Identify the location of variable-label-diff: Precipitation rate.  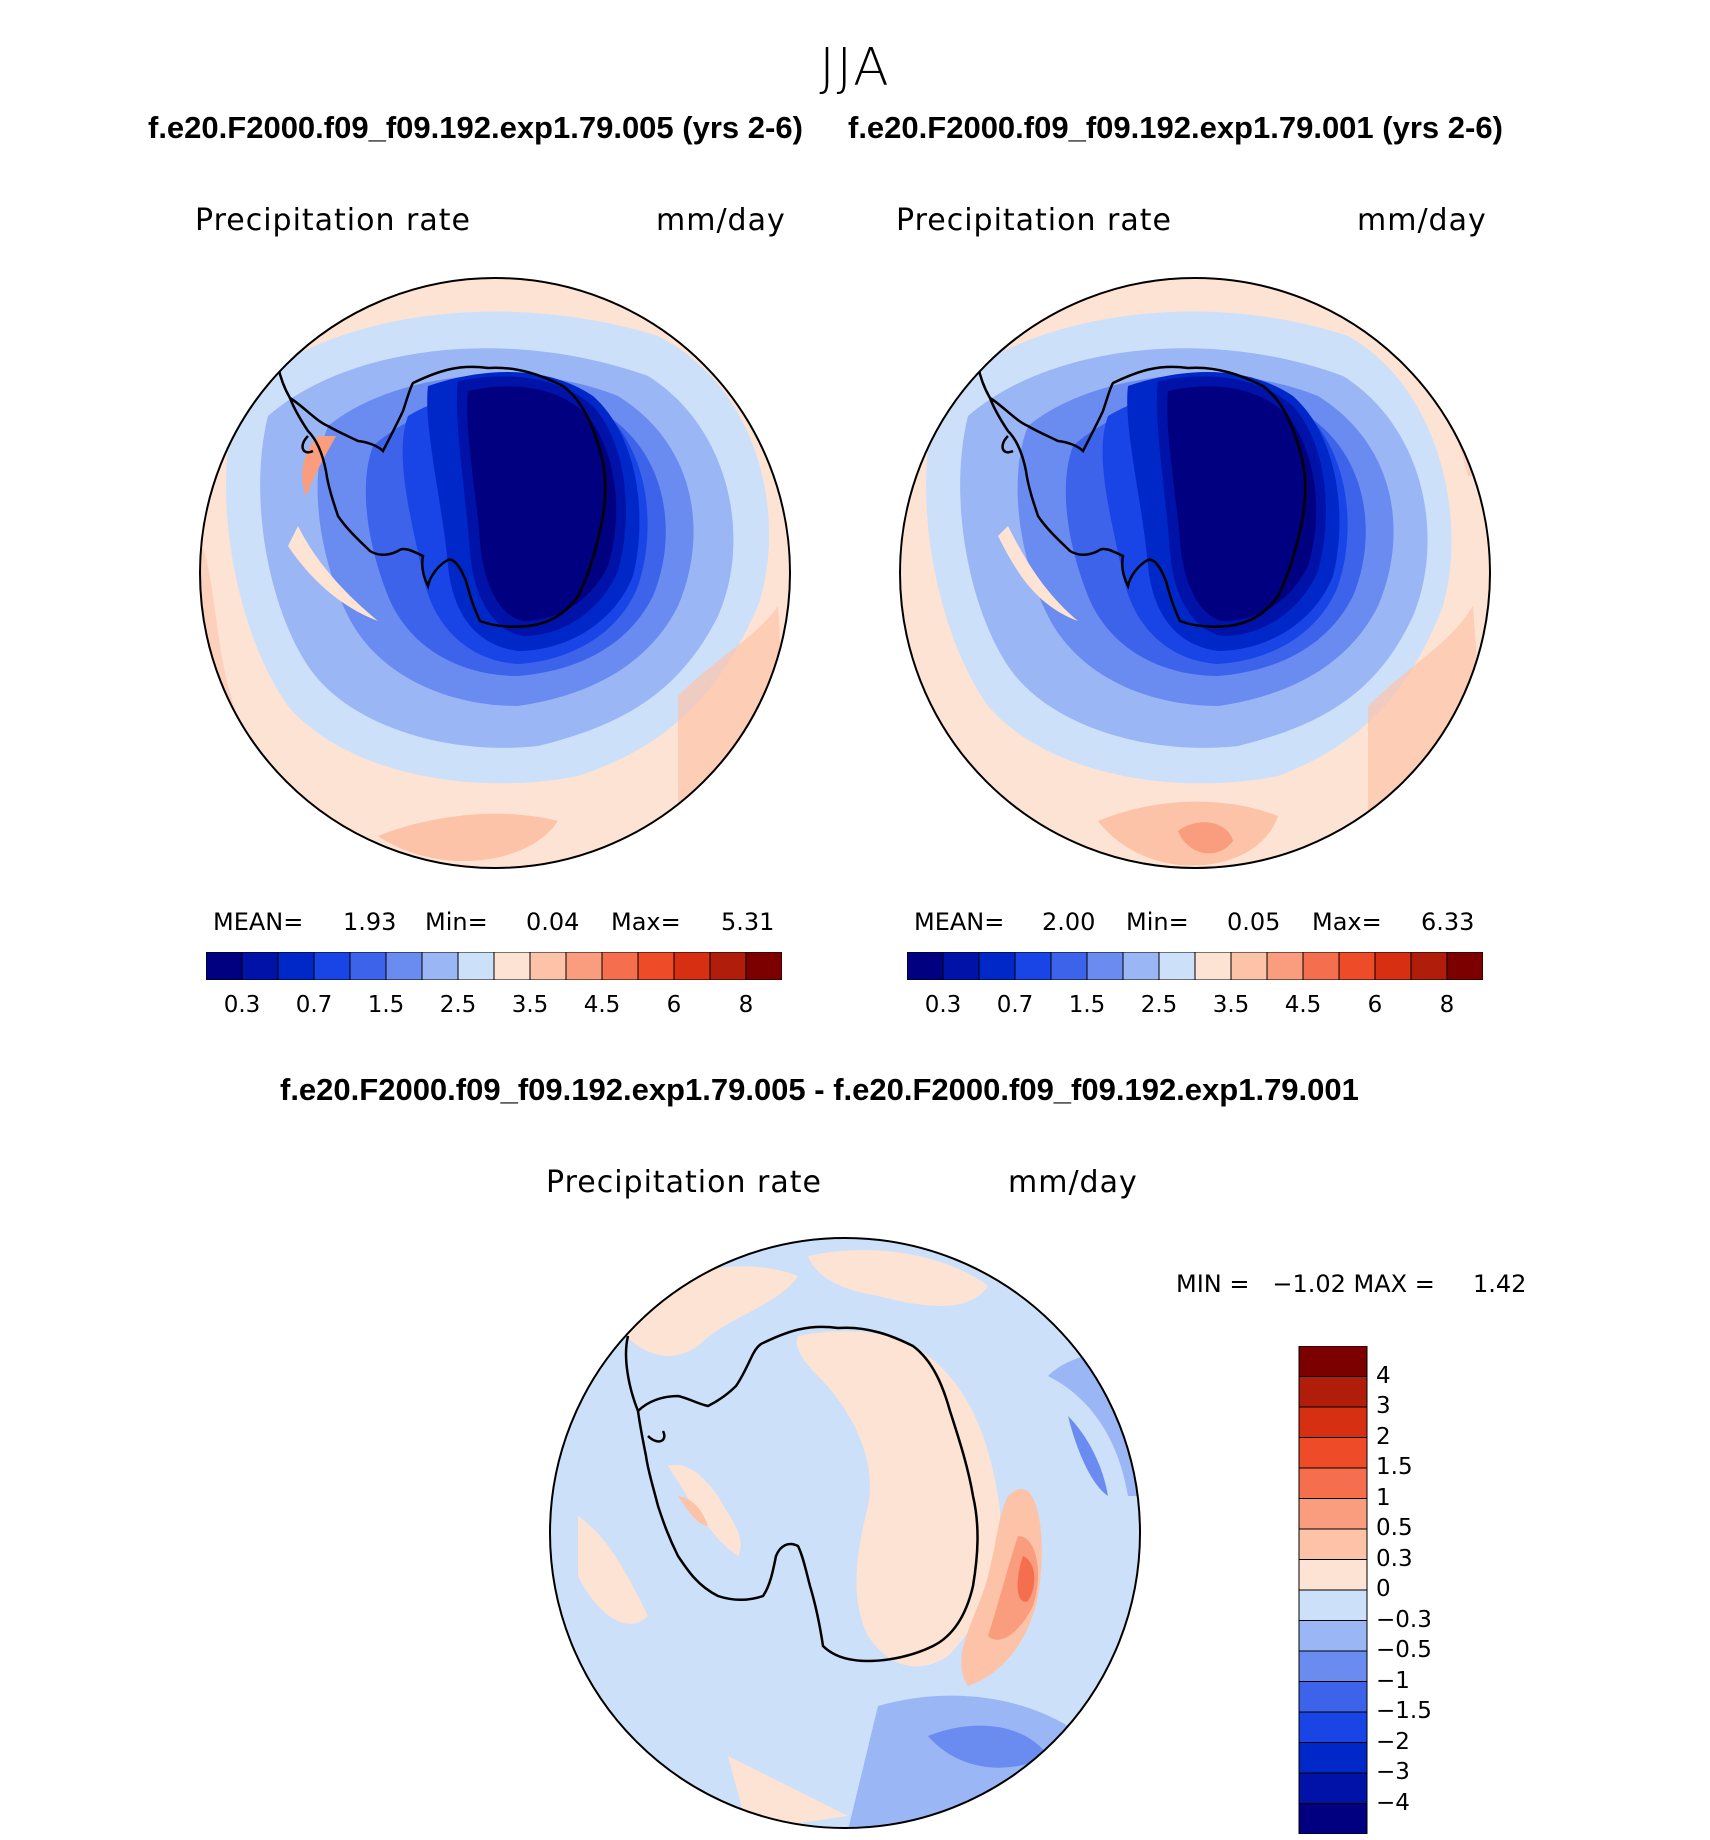
(684, 1182).